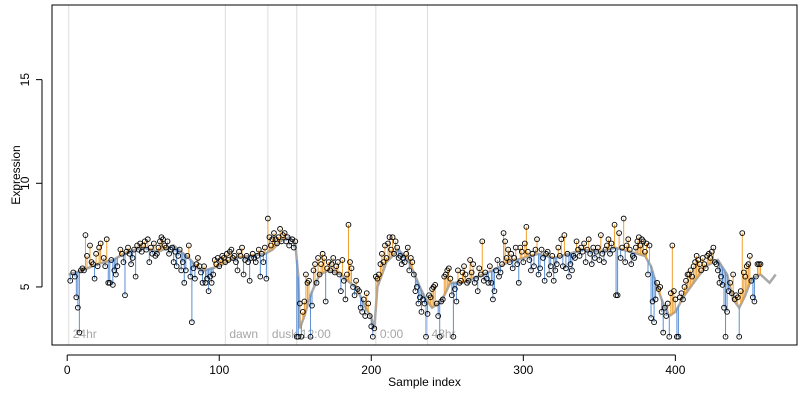  I want to click on marker-label: 0:00, so click(392, 334).